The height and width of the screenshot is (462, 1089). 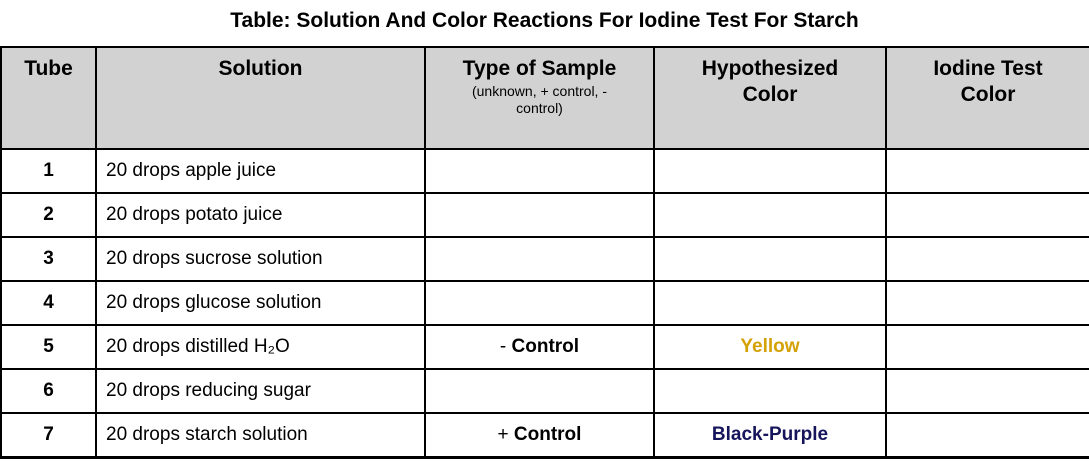 What do you see at coordinates (48, 68) in the screenshot?
I see `header-label: Tube` at bounding box center [48, 68].